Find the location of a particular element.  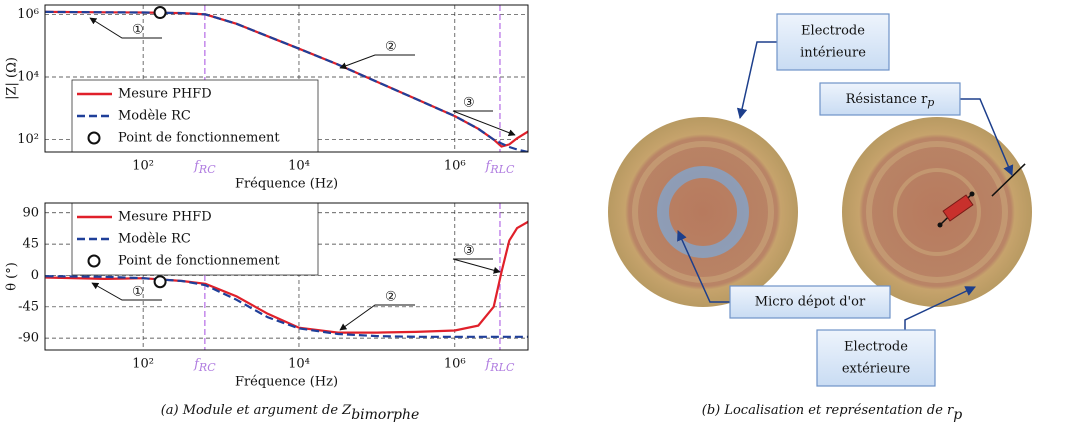

y-tick-label: -45 is located at coordinates (28, 306).